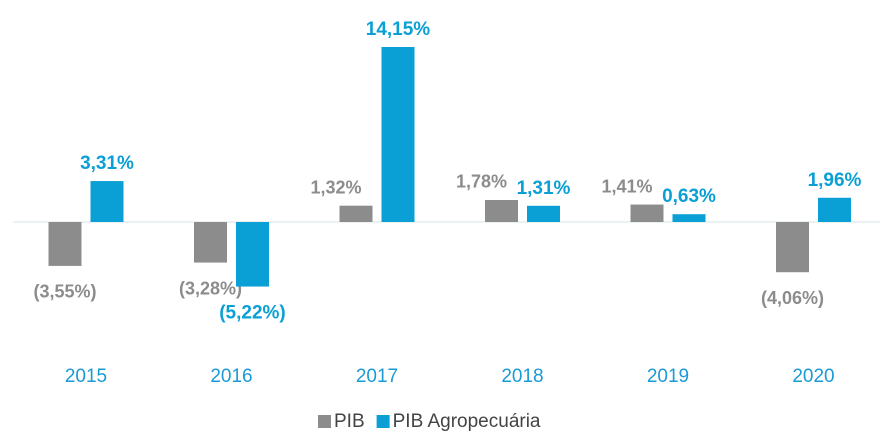 The height and width of the screenshot is (432, 883). What do you see at coordinates (377, 376) in the screenshot?
I see `x-tick-label: 2017` at bounding box center [377, 376].